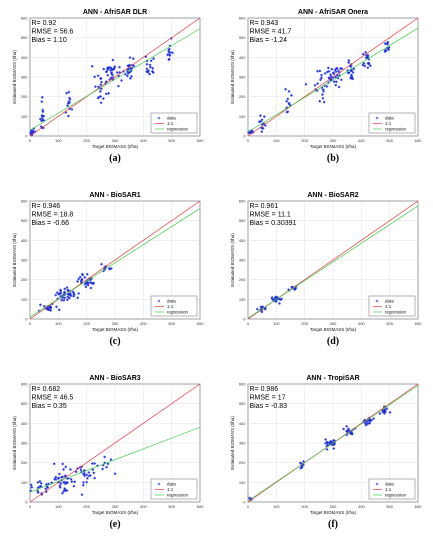  I want to click on x-tick-label: 500, so click(389, 506).